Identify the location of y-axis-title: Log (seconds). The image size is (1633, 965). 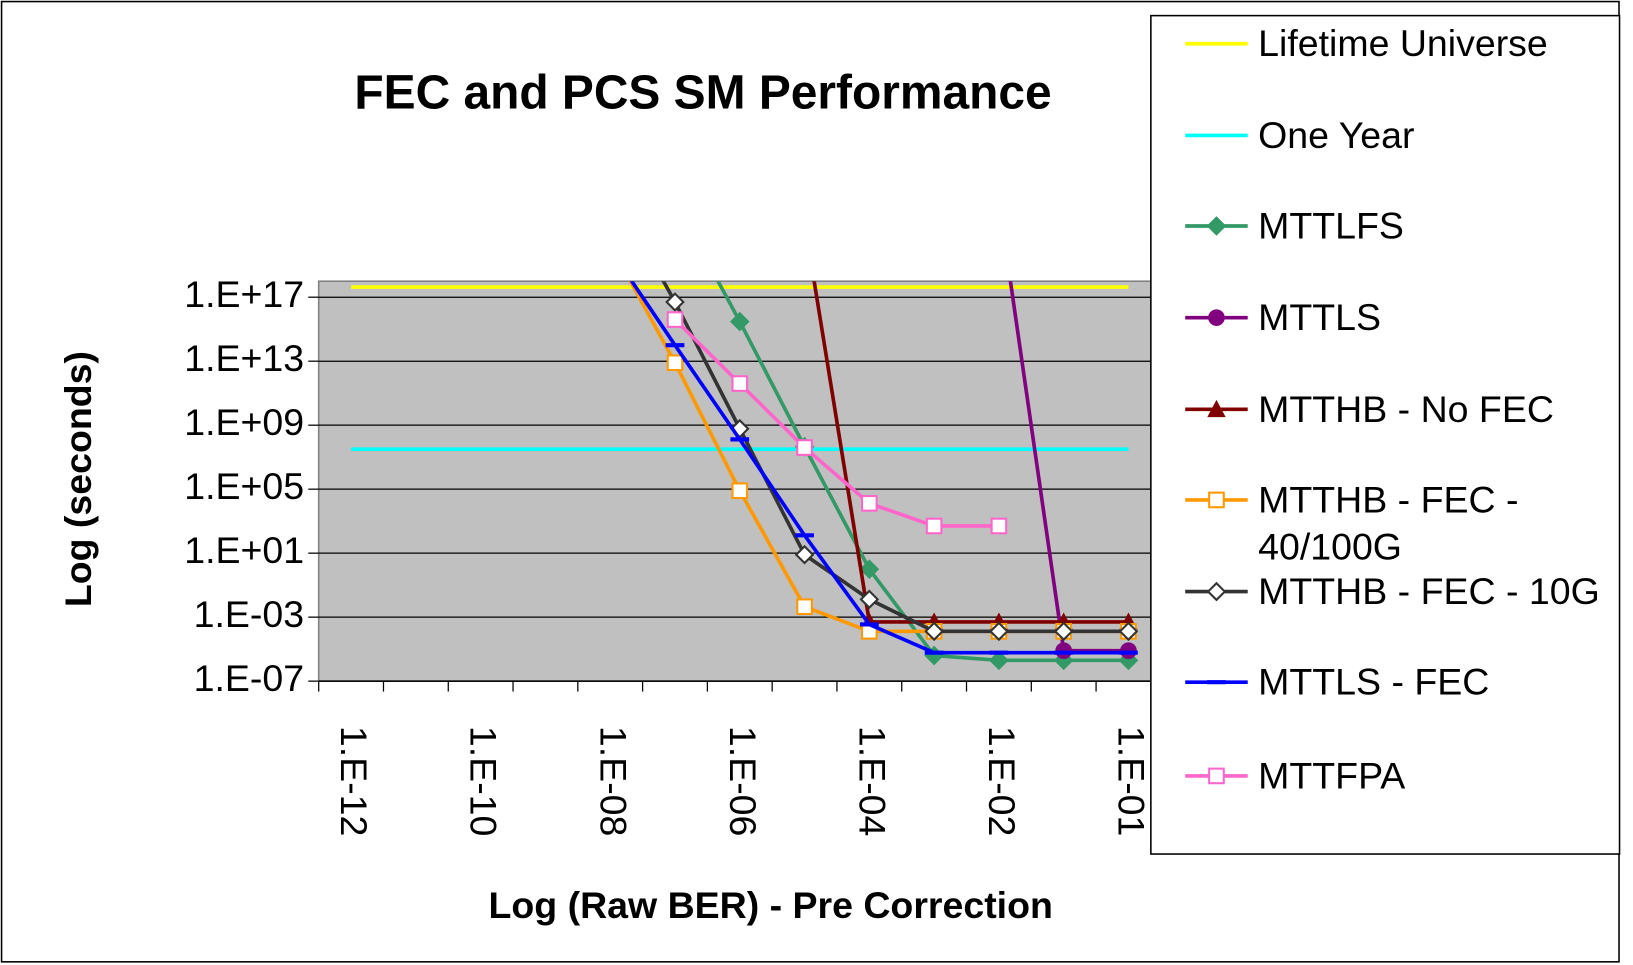
(78, 479).